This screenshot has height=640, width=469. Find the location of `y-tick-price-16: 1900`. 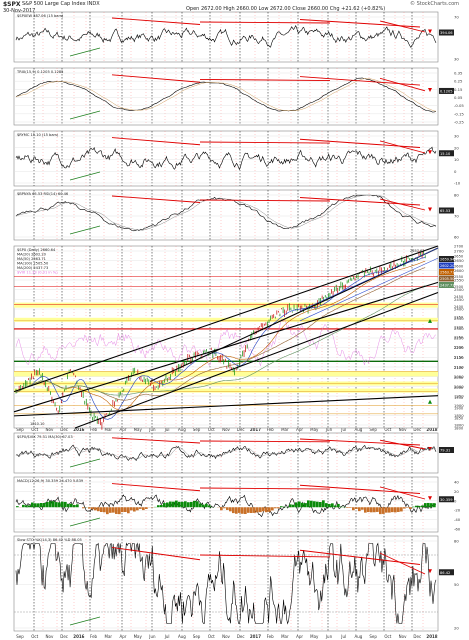

y-tick-price-16: 1900 is located at coordinates (459, 405).